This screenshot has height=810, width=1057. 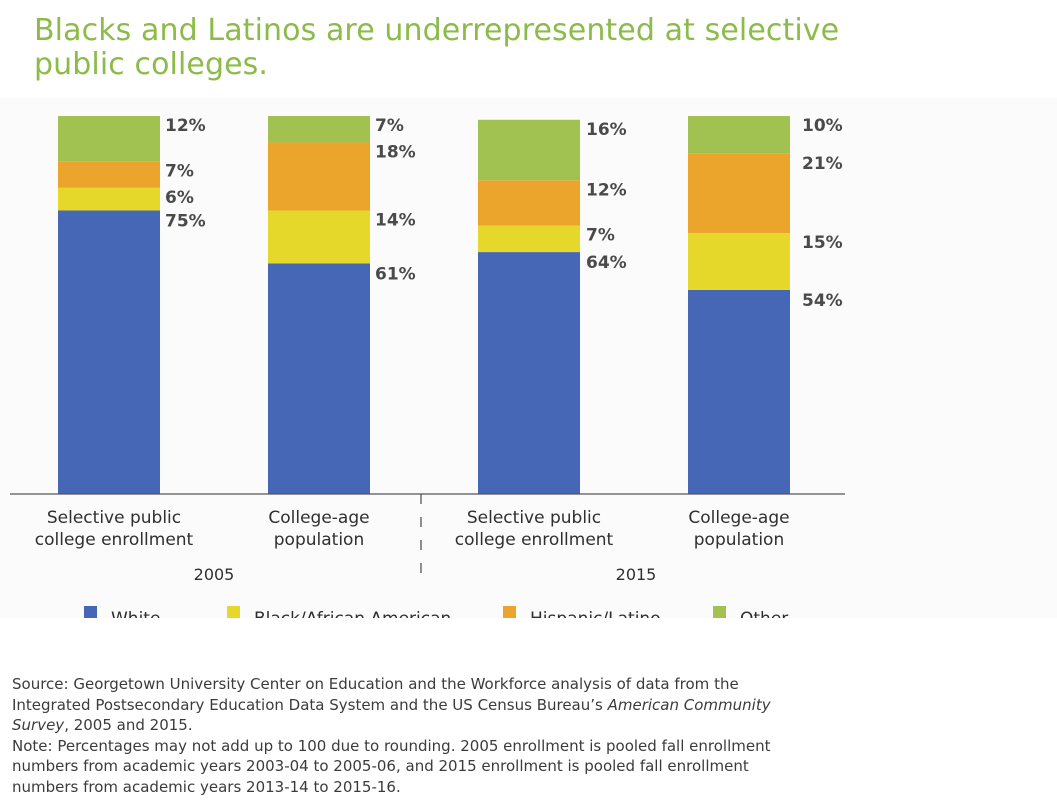 What do you see at coordinates (109, 199) in the screenshot?
I see `bar-1-black-african-american` at bounding box center [109, 199].